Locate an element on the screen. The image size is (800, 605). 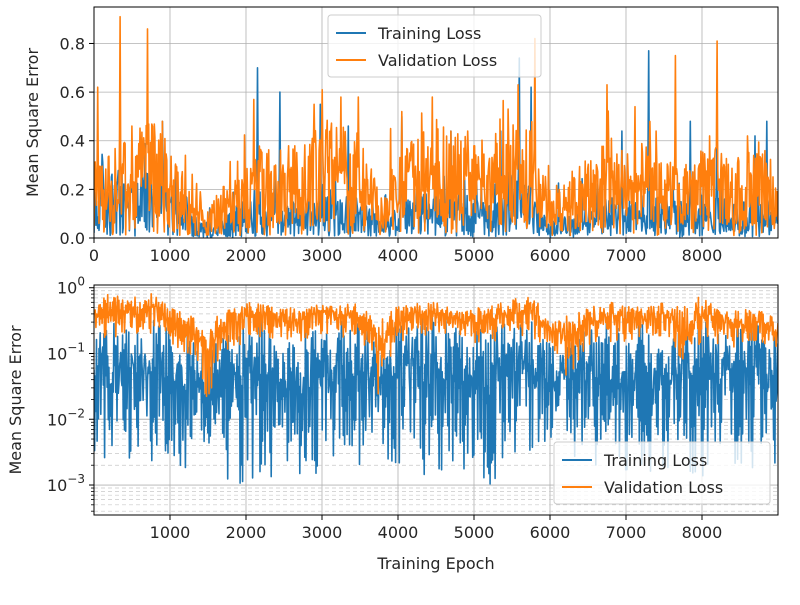
y-tick-label-exponent: 0 is located at coordinates (81, 282).